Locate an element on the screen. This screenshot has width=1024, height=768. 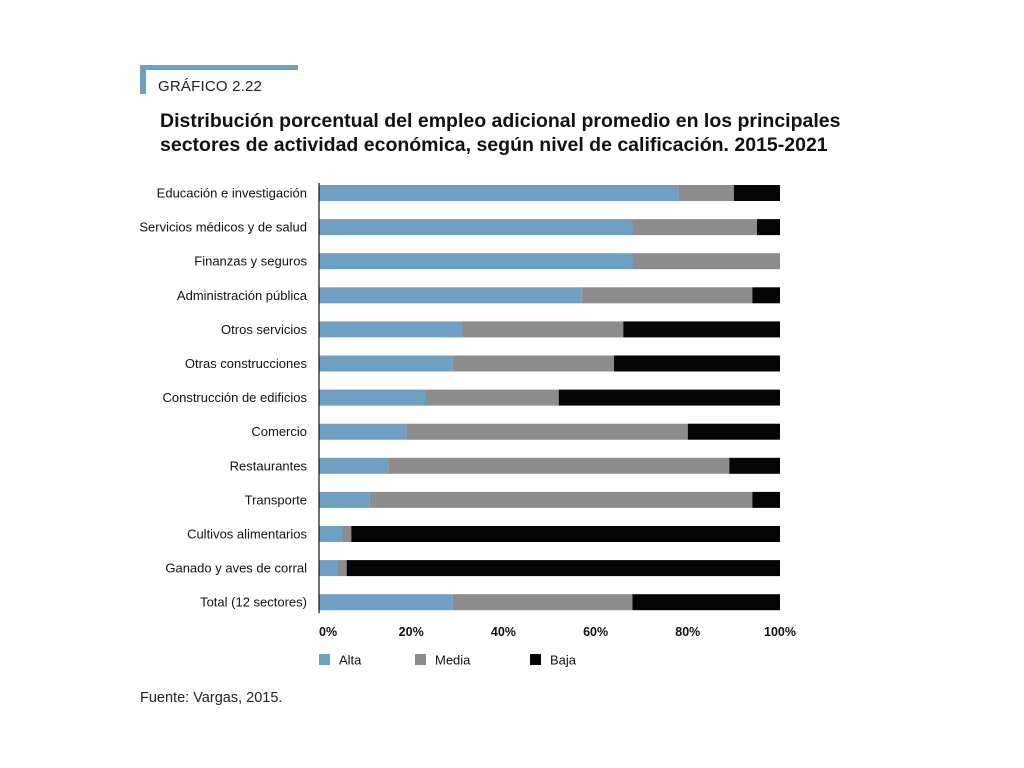
category-label-otros-servicios: Otros servicios is located at coordinates (264, 329).